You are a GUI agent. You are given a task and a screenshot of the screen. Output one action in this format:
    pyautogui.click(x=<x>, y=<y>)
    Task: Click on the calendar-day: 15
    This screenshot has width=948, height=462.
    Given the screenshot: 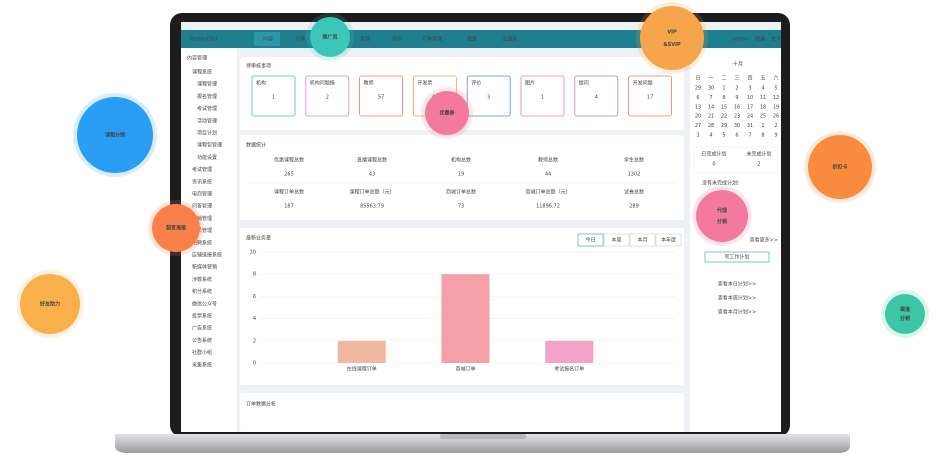 What is the action you would take?
    pyautogui.click(x=724, y=107)
    